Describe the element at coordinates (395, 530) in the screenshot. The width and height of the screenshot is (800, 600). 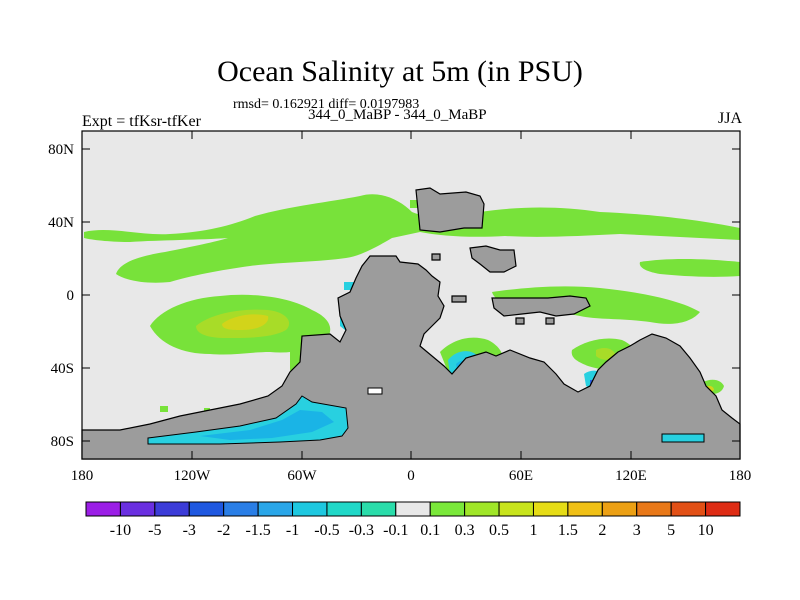
I see `colorbar-label: -0.1` at that location.